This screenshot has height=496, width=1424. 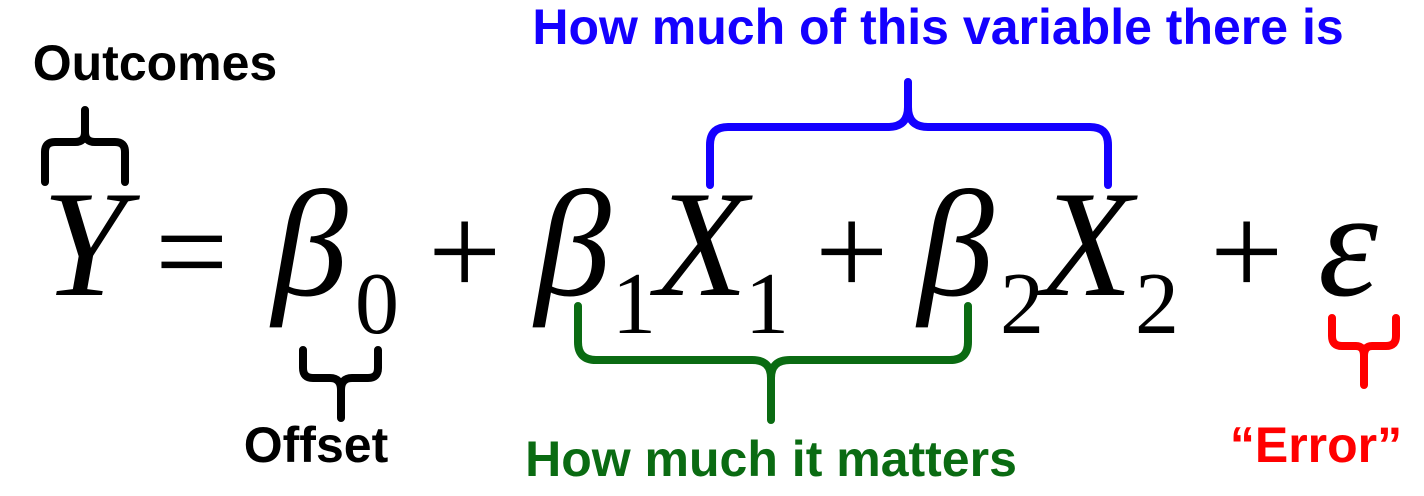 What do you see at coordinates (464, 252) in the screenshot?
I see `plus-sign-1: +` at bounding box center [464, 252].